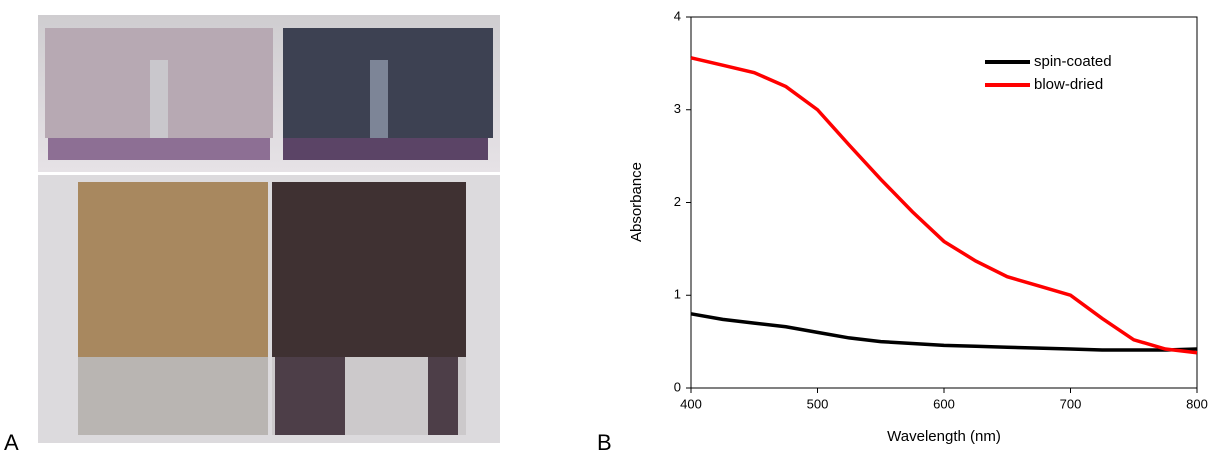 This screenshot has height=458, width=1212. I want to click on x-tick-label: 500, so click(818, 403).